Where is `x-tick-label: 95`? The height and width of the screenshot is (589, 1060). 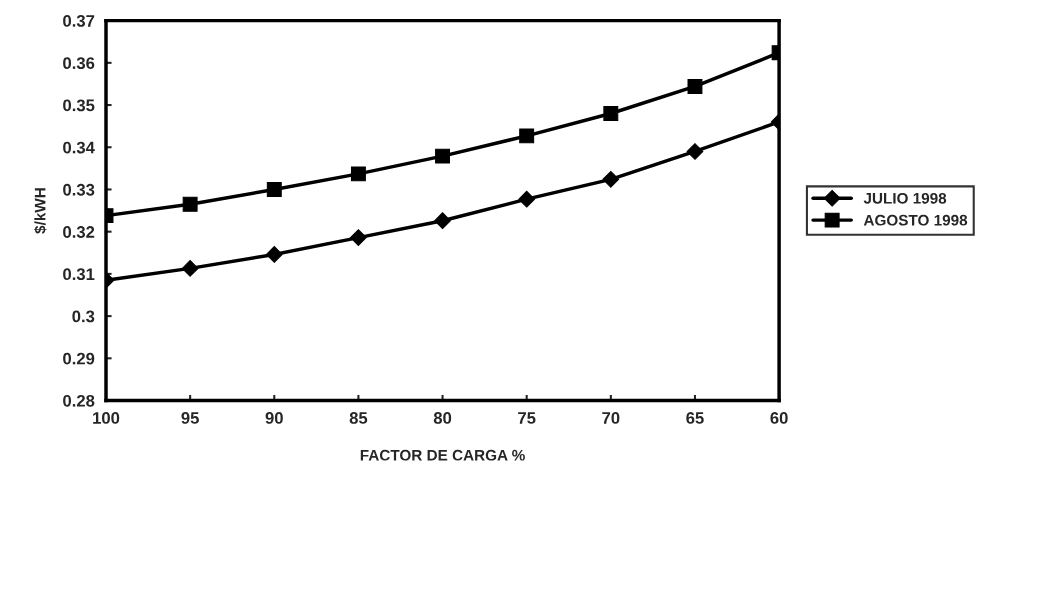 x-tick-label: 95 is located at coordinates (190, 418).